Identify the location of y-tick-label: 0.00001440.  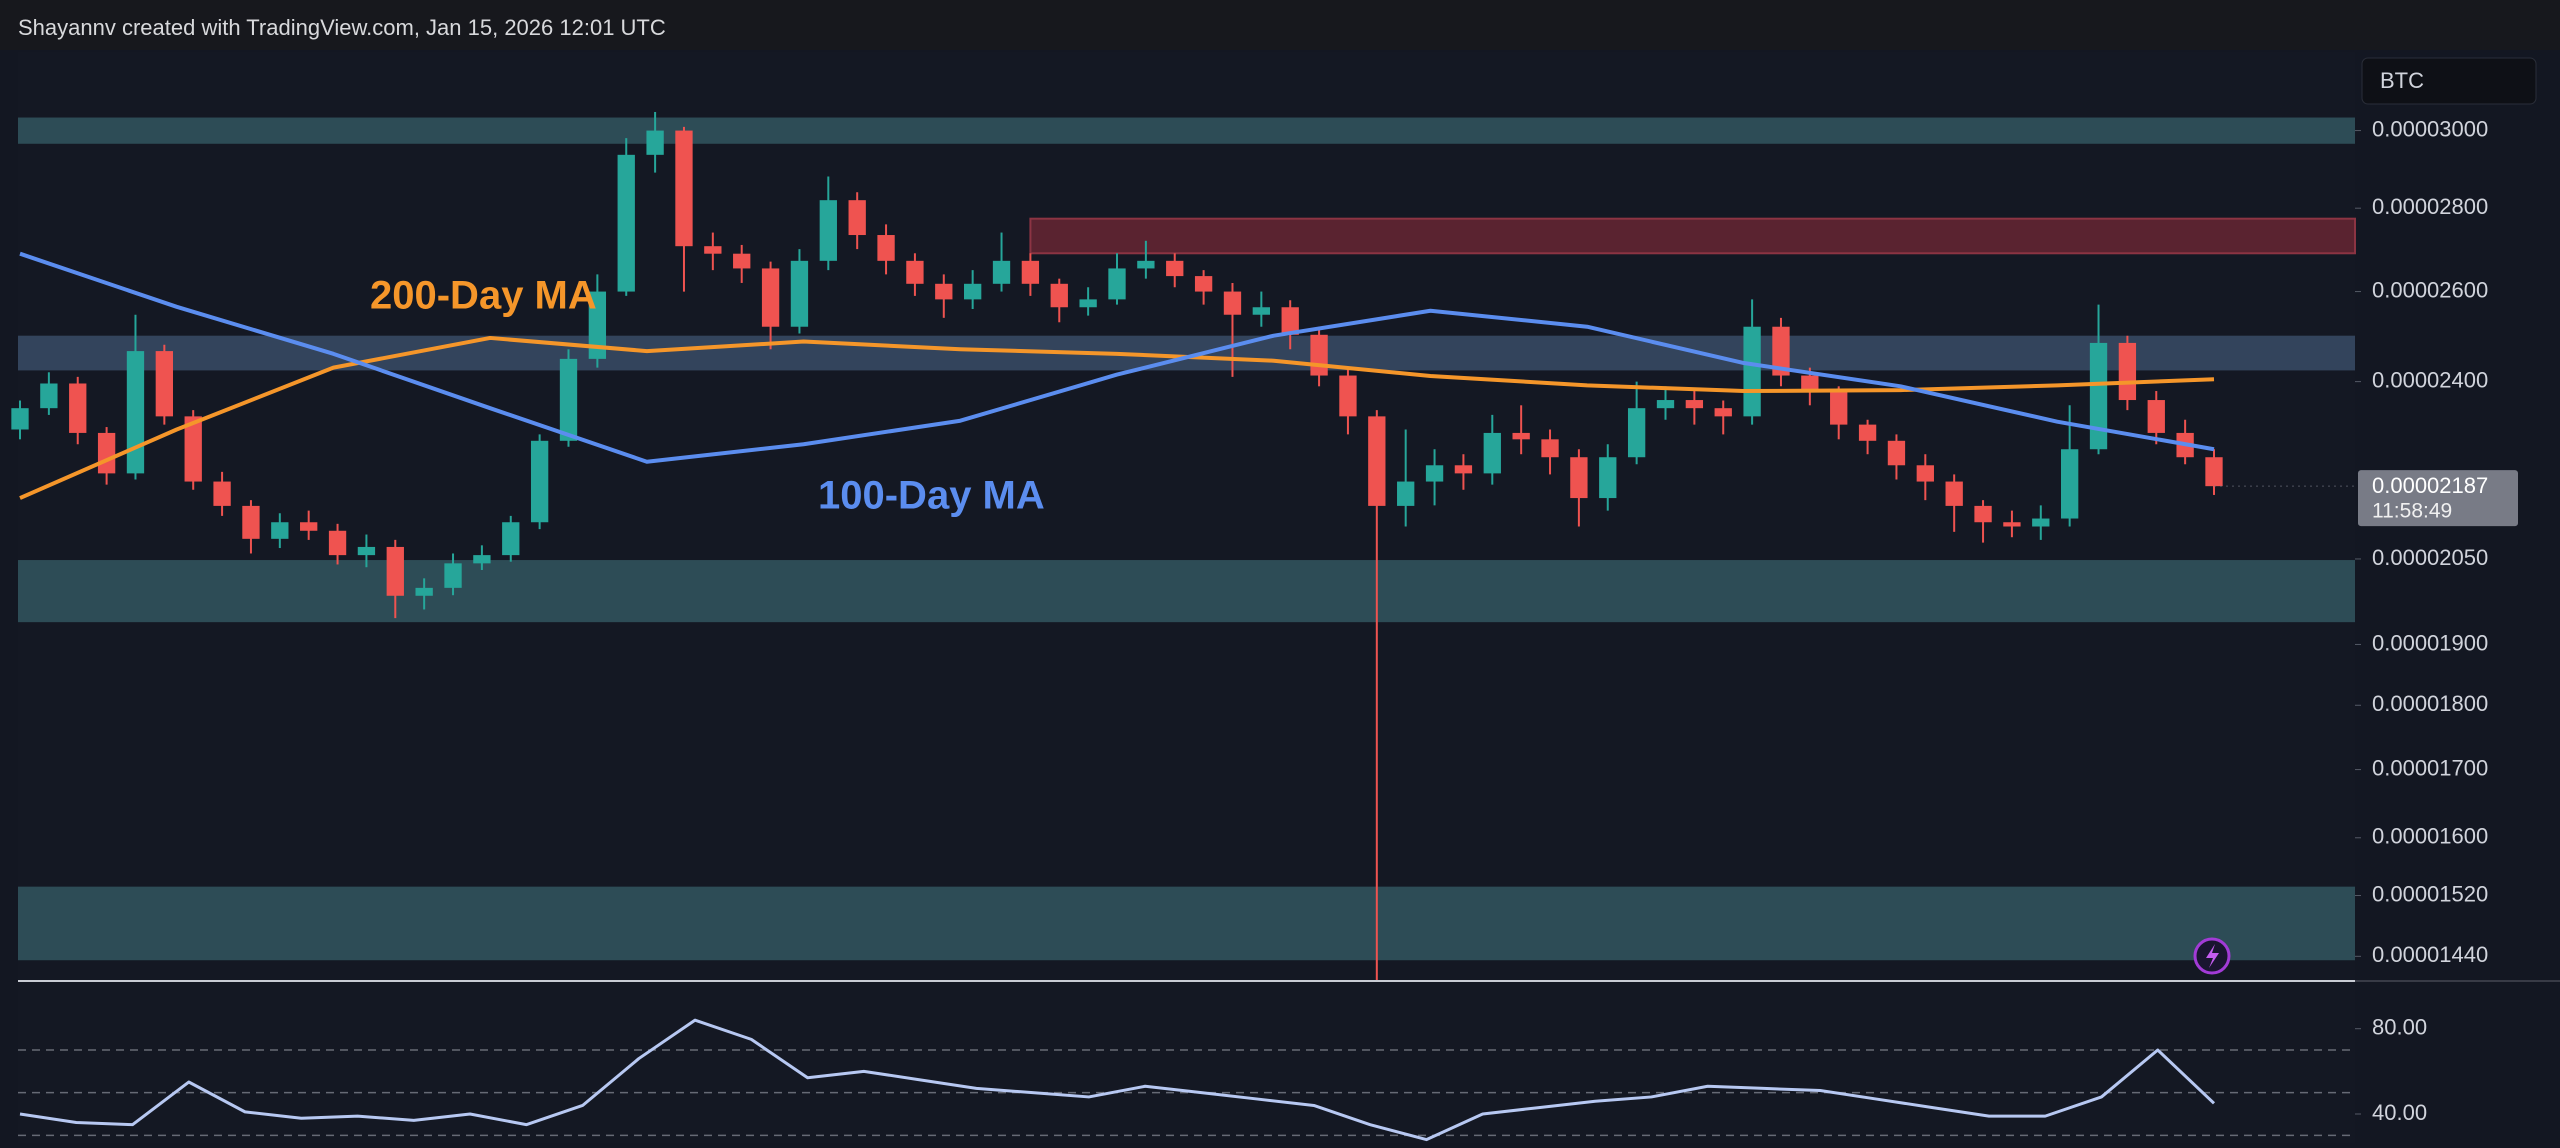
(2430, 954).